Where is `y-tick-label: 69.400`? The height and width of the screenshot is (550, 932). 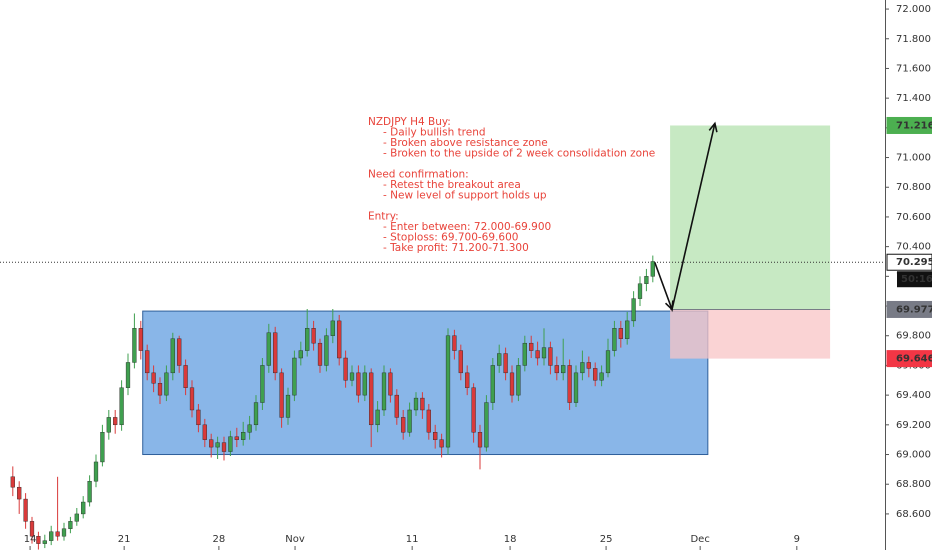 y-tick-label: 69.400 is located at coordinates (913, 395).